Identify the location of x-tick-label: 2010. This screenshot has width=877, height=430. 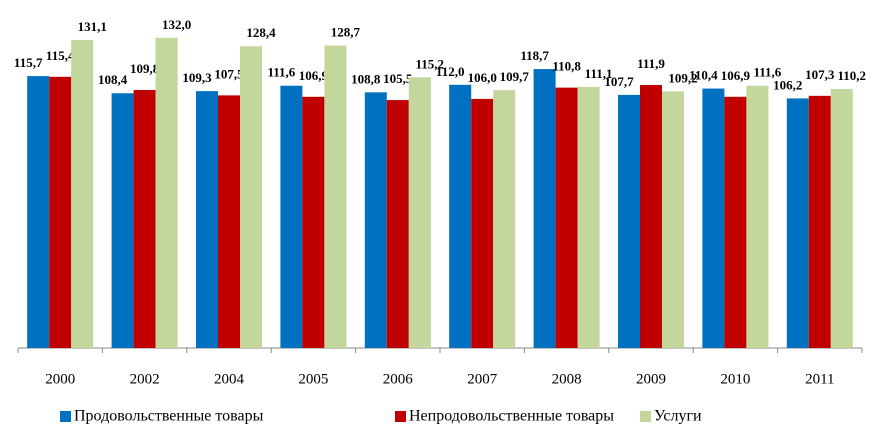
(735, 379).